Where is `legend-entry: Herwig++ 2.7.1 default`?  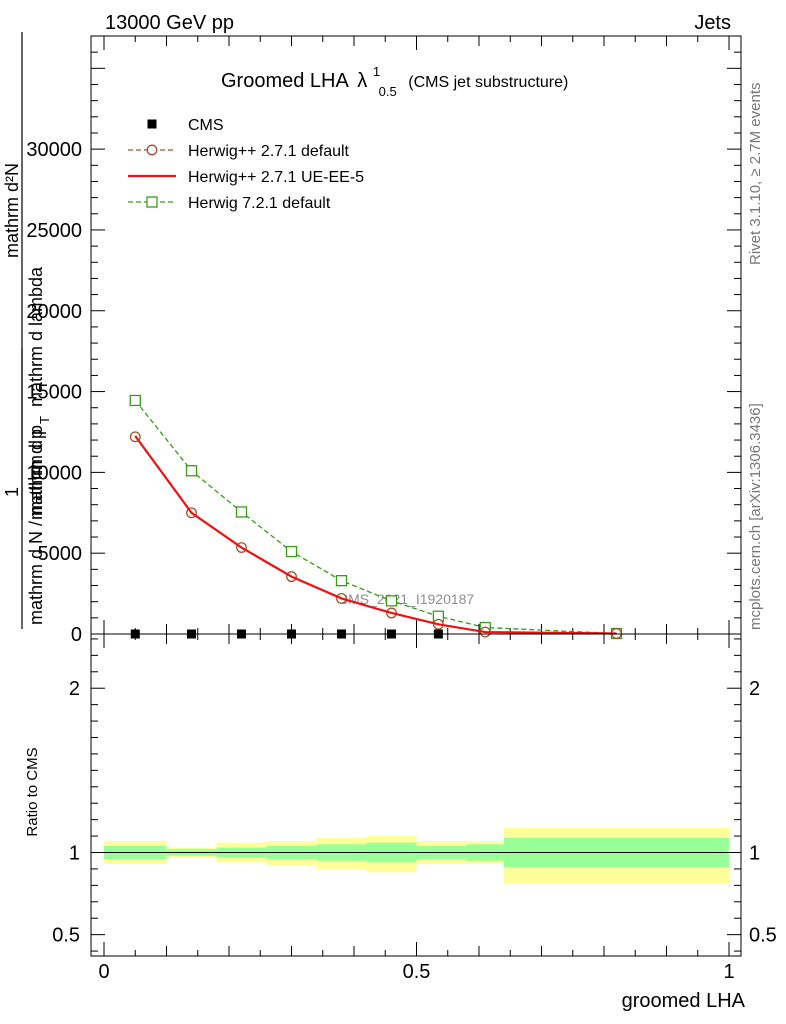
legend-entry: Herwig++ 2.7.1 default is located at coordinates (239, 151).